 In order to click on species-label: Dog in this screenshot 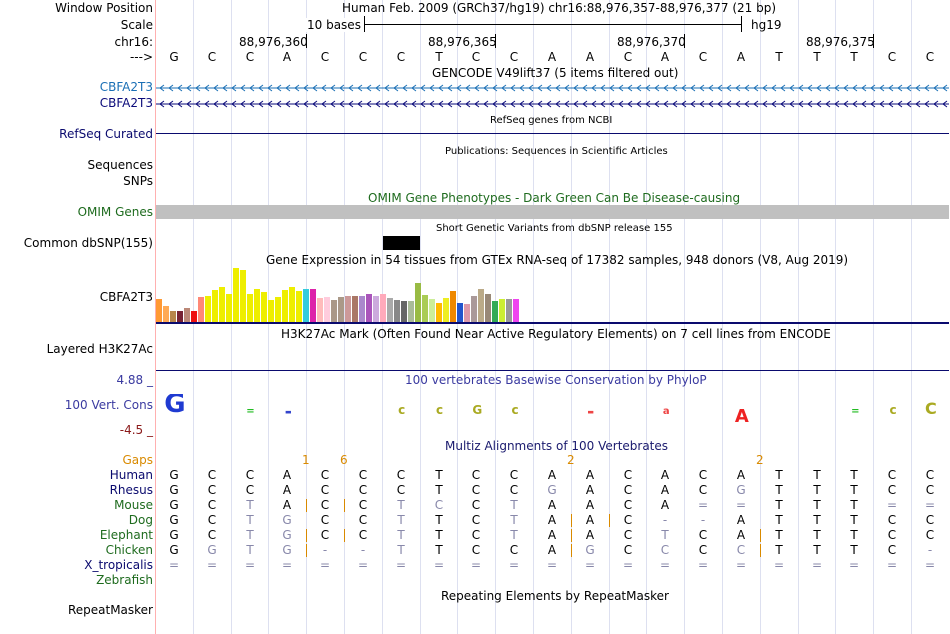, I will do `click(140, 520)`.